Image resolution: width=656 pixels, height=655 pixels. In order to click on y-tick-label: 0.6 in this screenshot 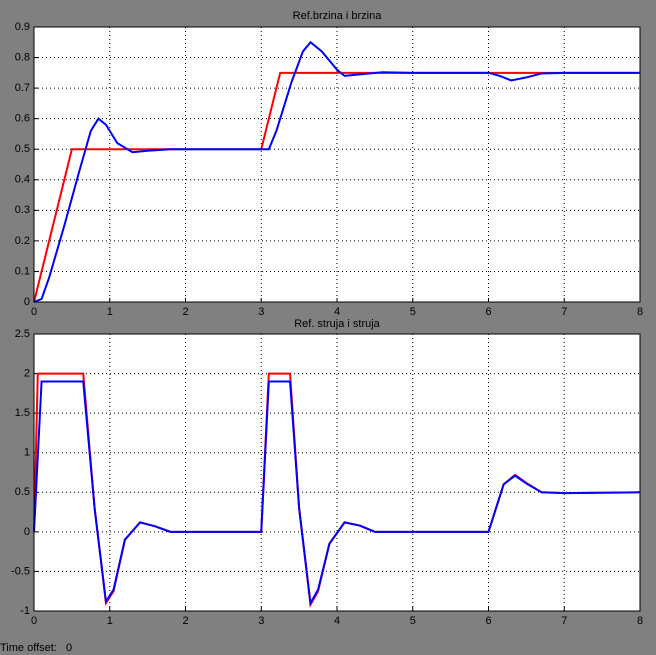, I will do `click(22, 119)`.